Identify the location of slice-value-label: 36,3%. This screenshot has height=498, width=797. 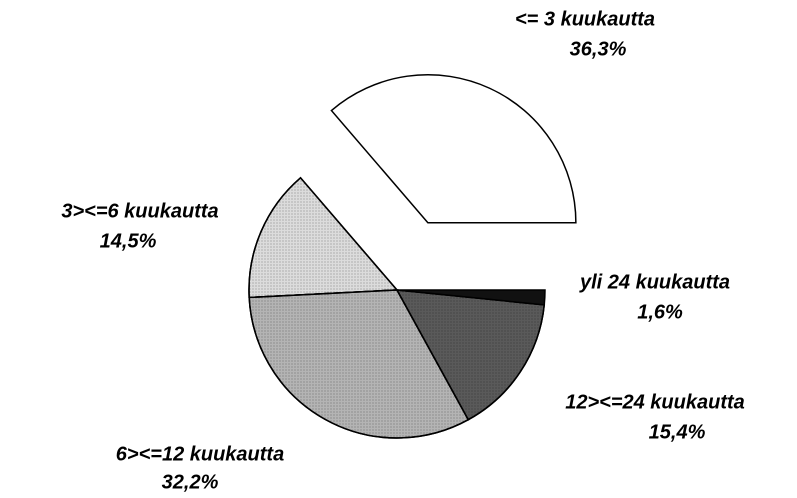
(598, 49).